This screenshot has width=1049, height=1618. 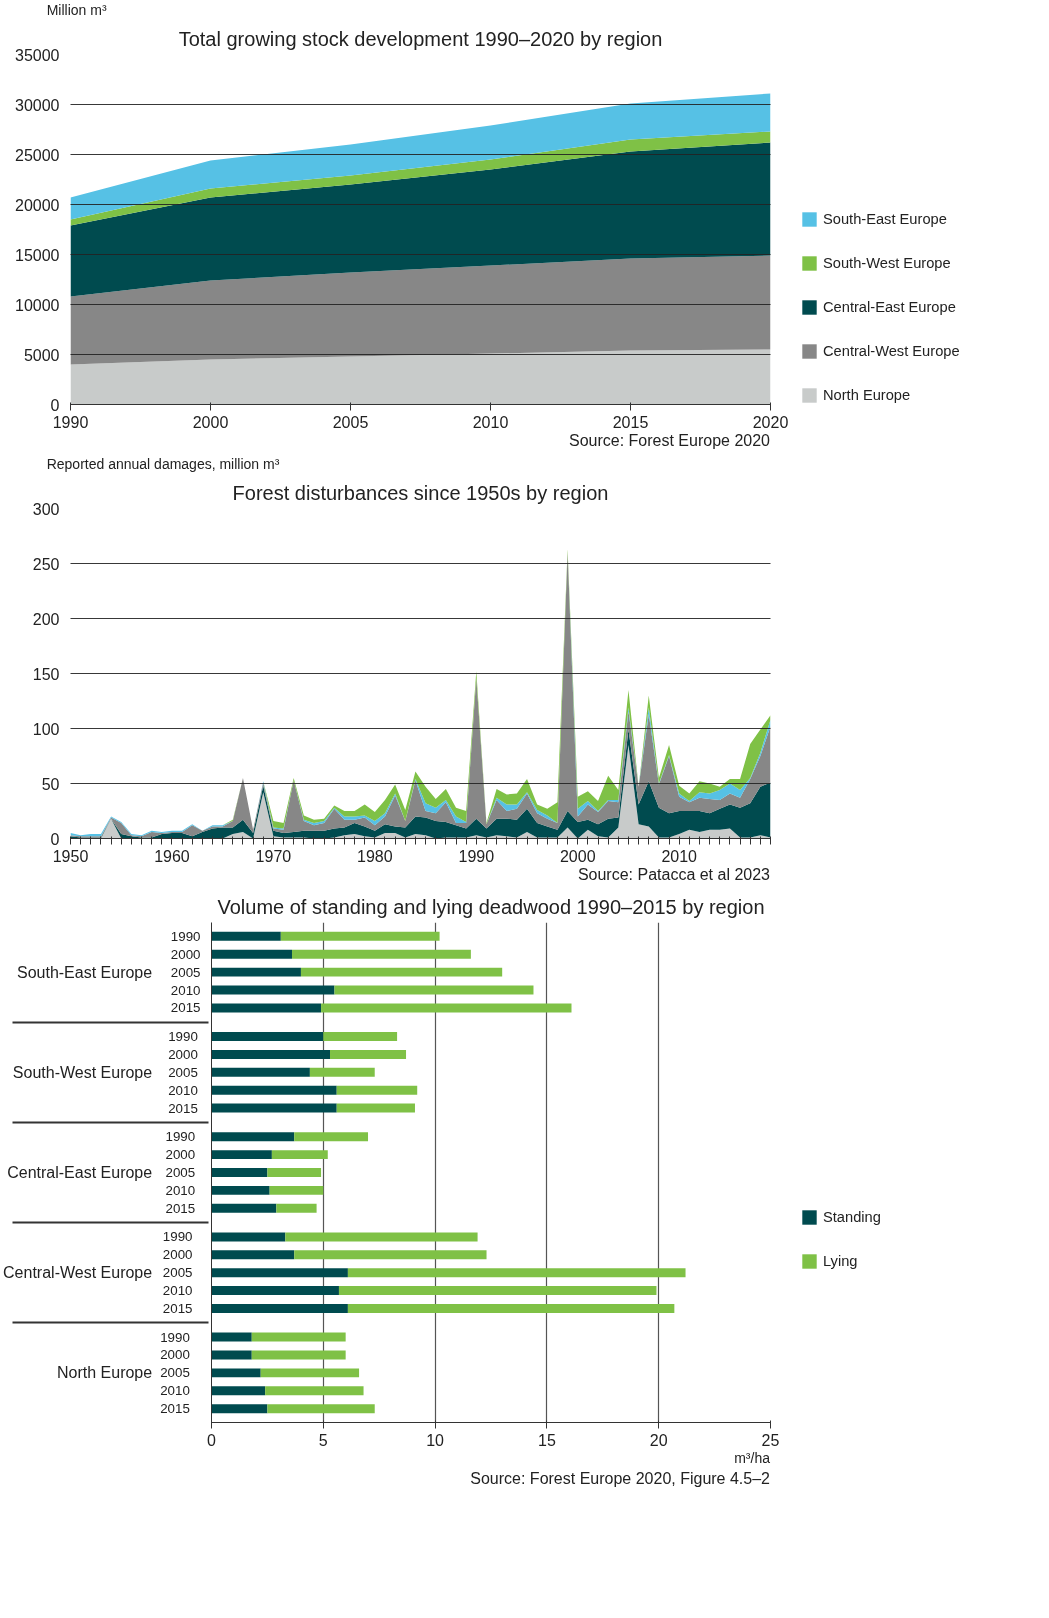 I want to click on x-tick-label: 2015, so click(x=630, y=422).